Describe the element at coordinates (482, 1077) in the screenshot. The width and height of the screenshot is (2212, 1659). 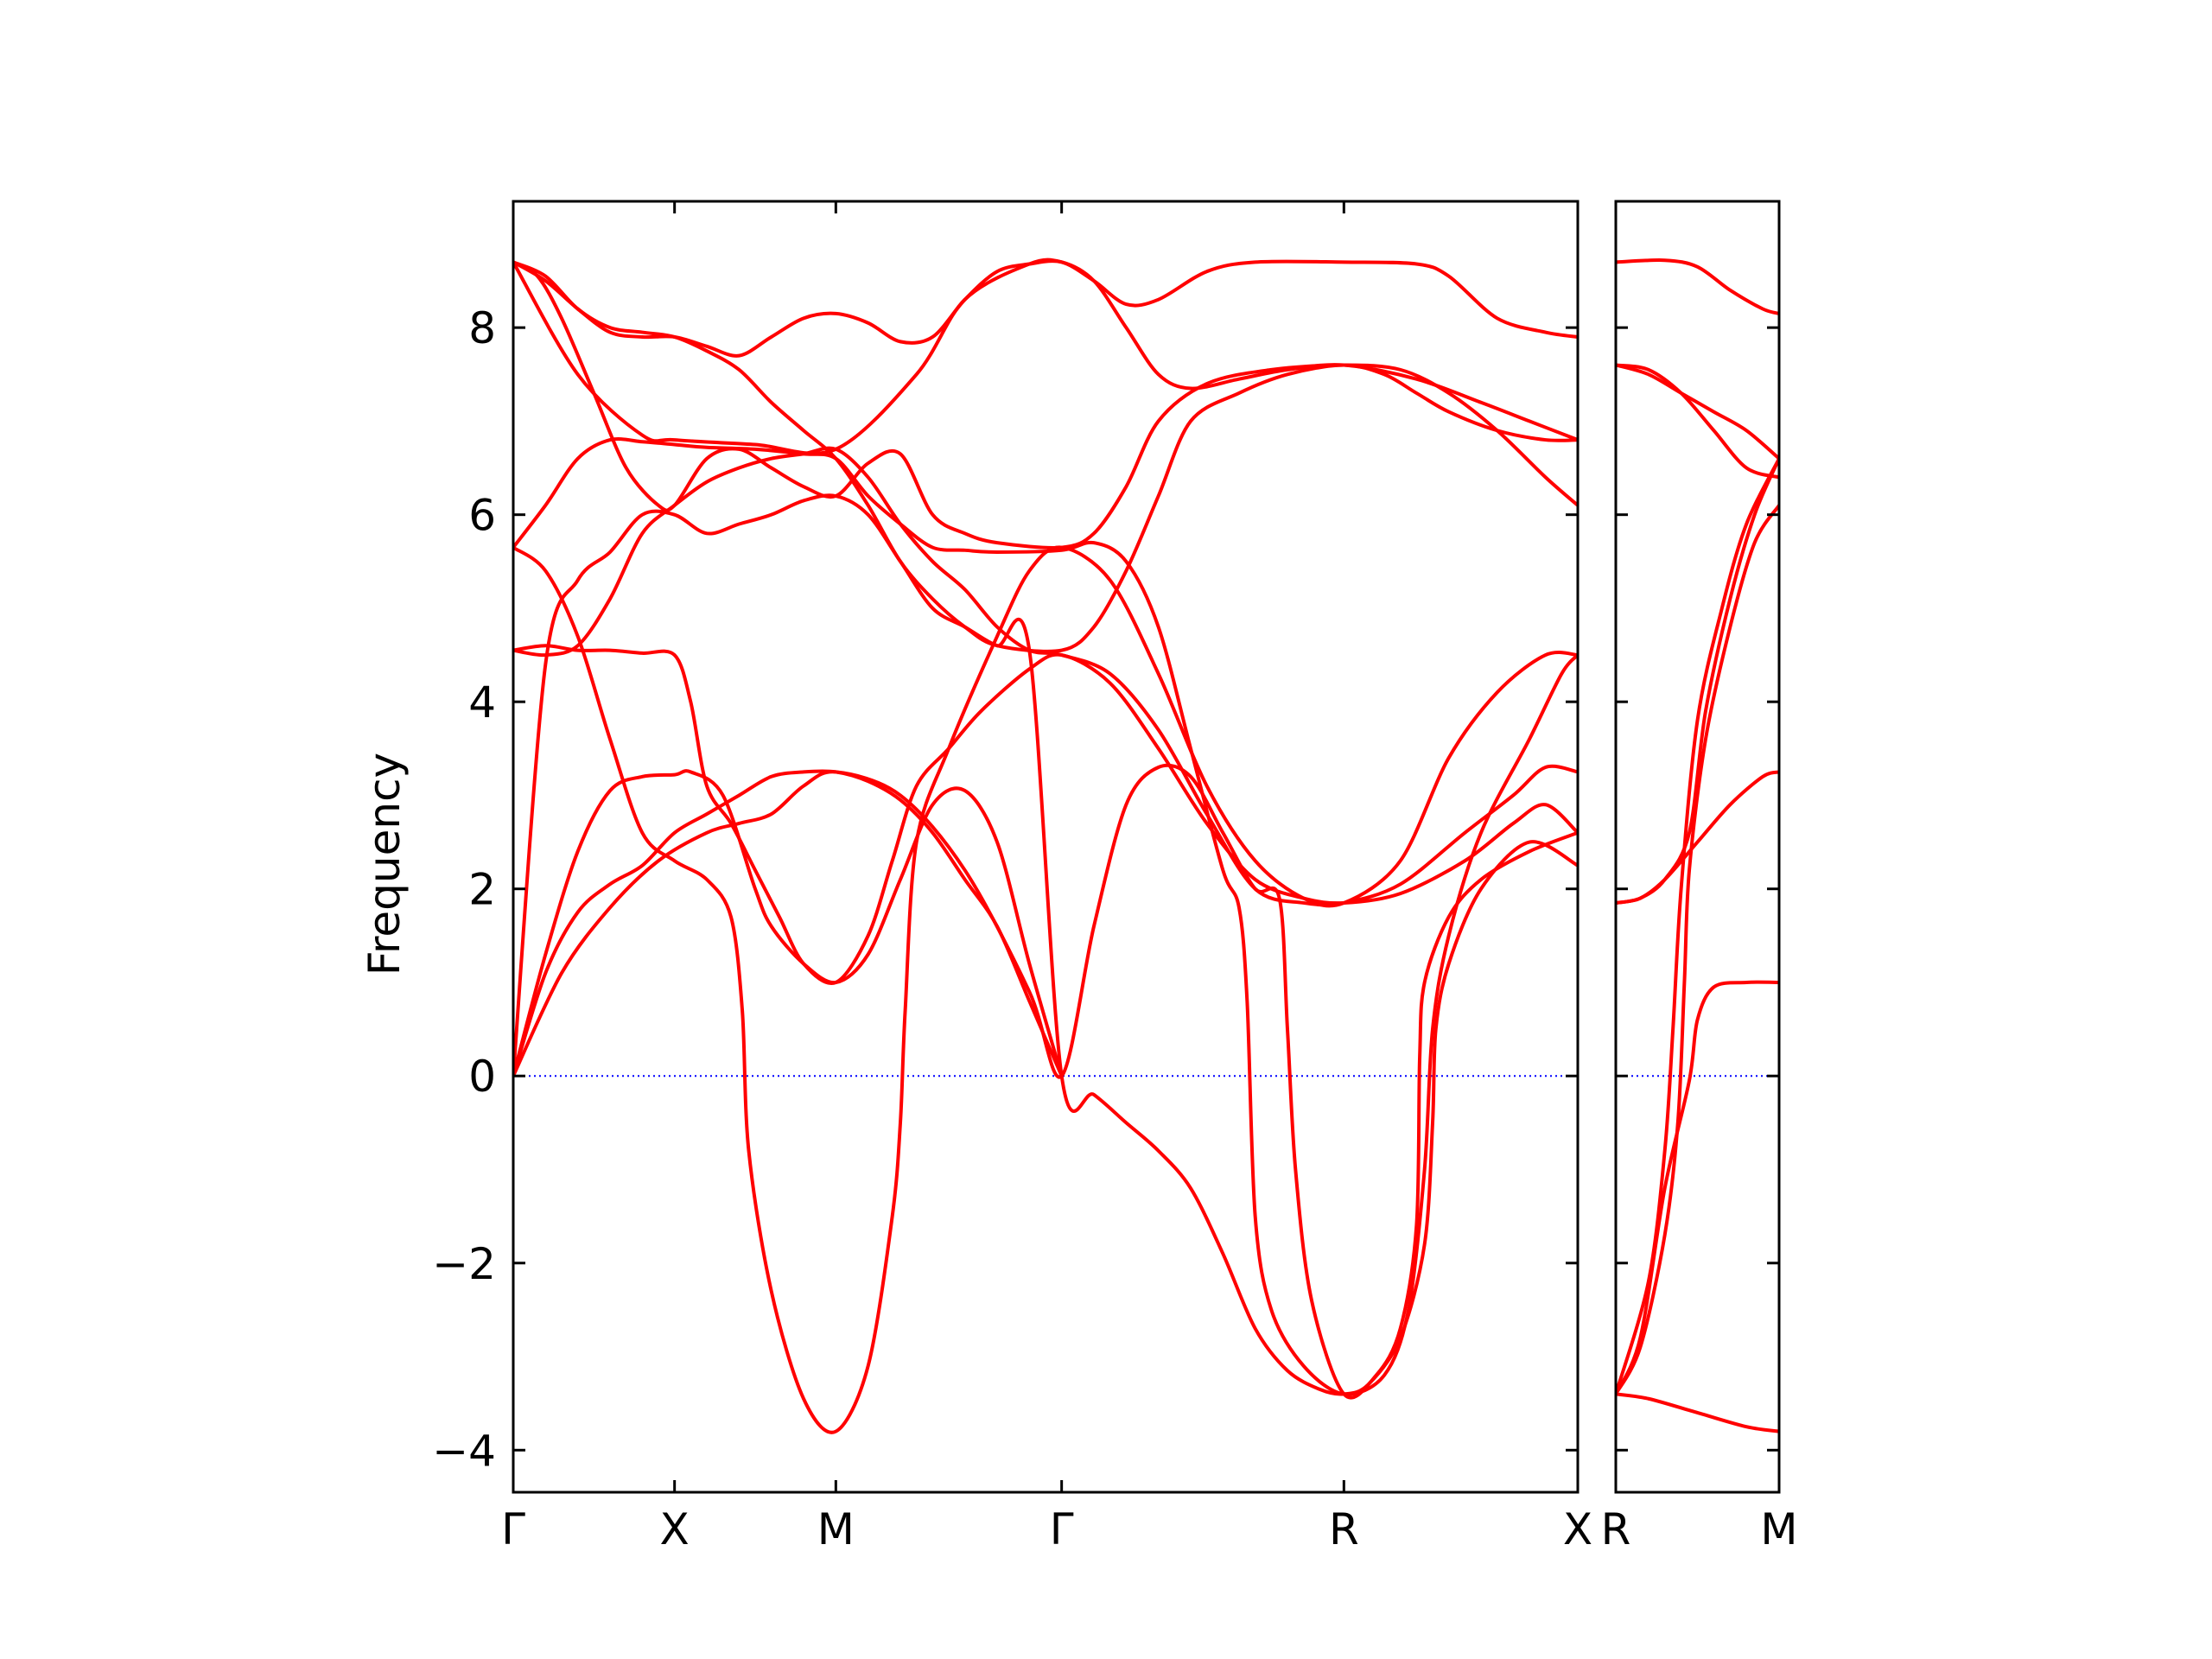
I see `y-tick-label: 0` at that location.